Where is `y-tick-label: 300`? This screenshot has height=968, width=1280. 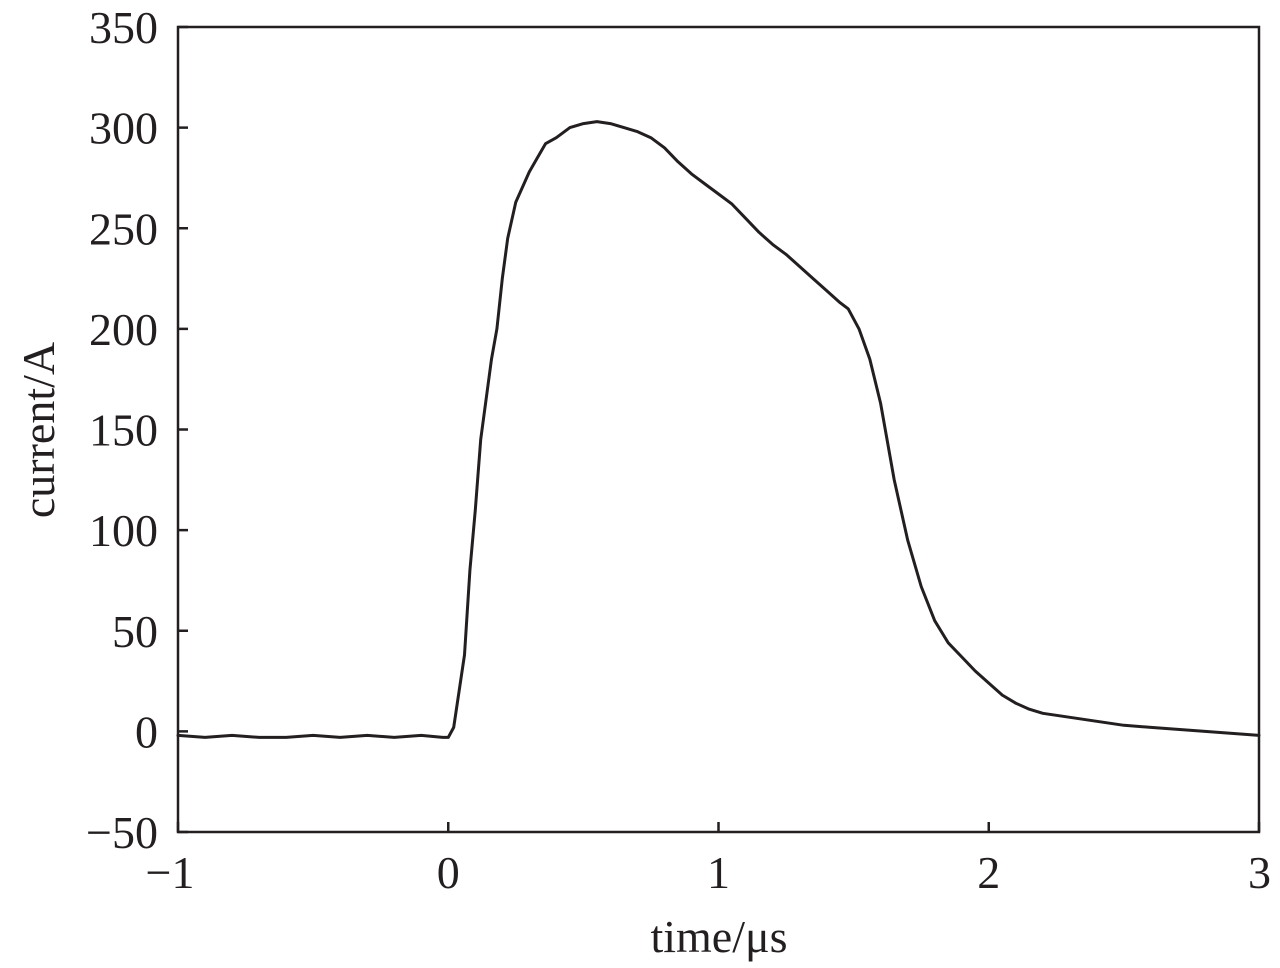
y-tick-label: 300 is located at coordinates (123, 128).